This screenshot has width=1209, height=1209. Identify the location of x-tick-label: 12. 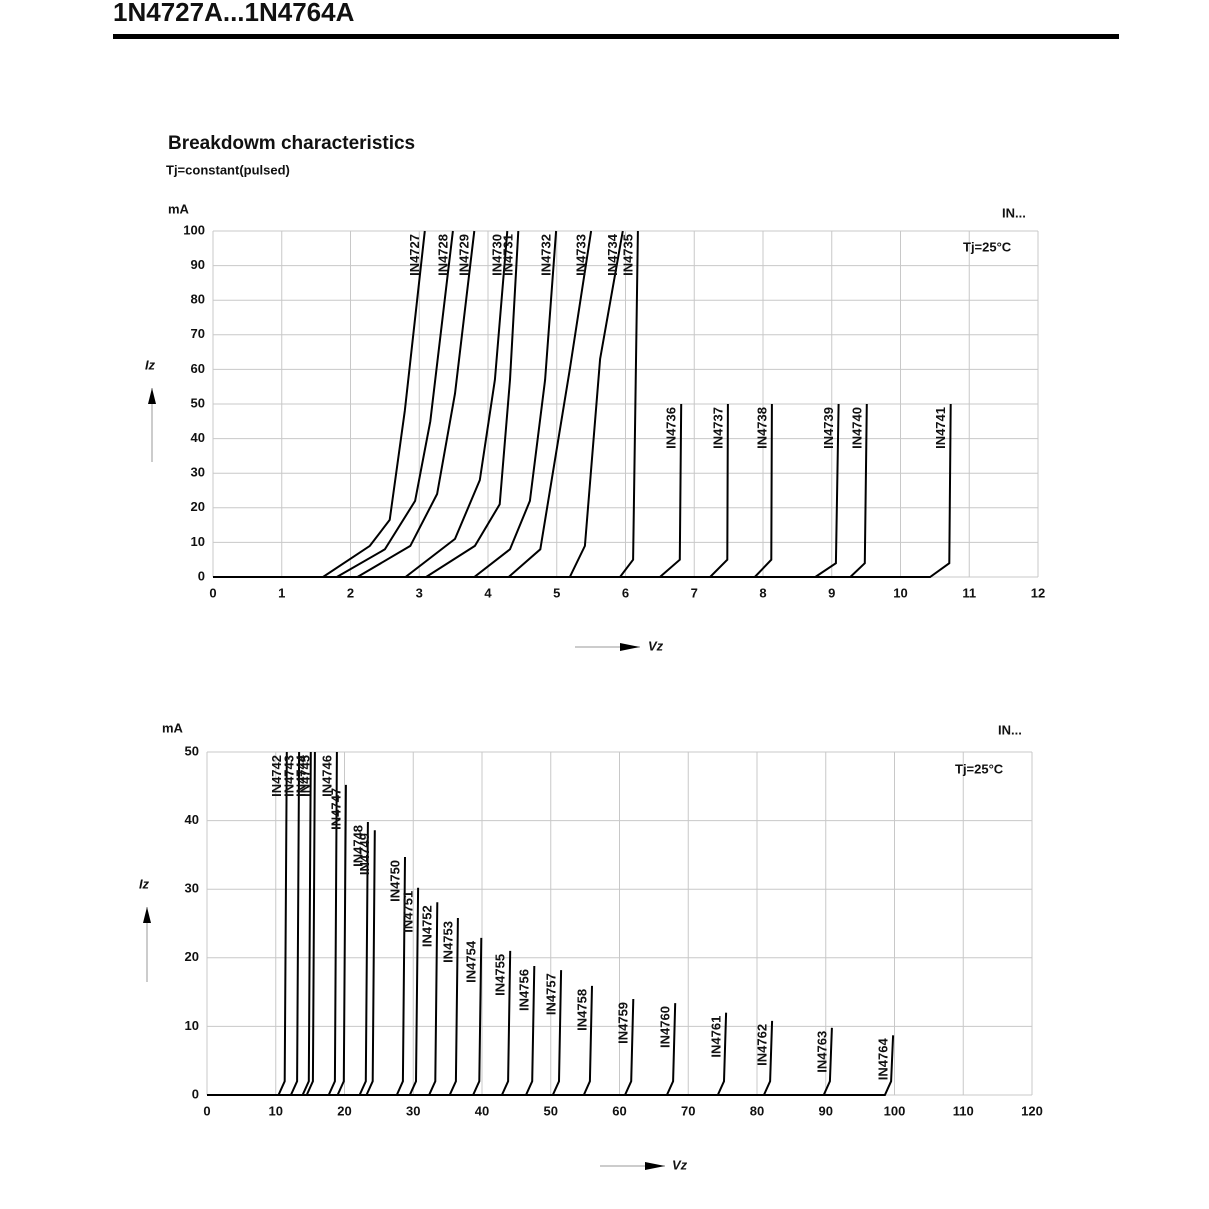
(1038, 592).